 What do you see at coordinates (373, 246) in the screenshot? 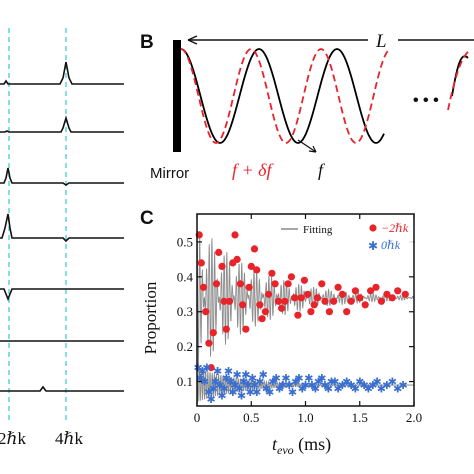
I see `legend-zero-marker: ✱` at bounding box center [373, 246].